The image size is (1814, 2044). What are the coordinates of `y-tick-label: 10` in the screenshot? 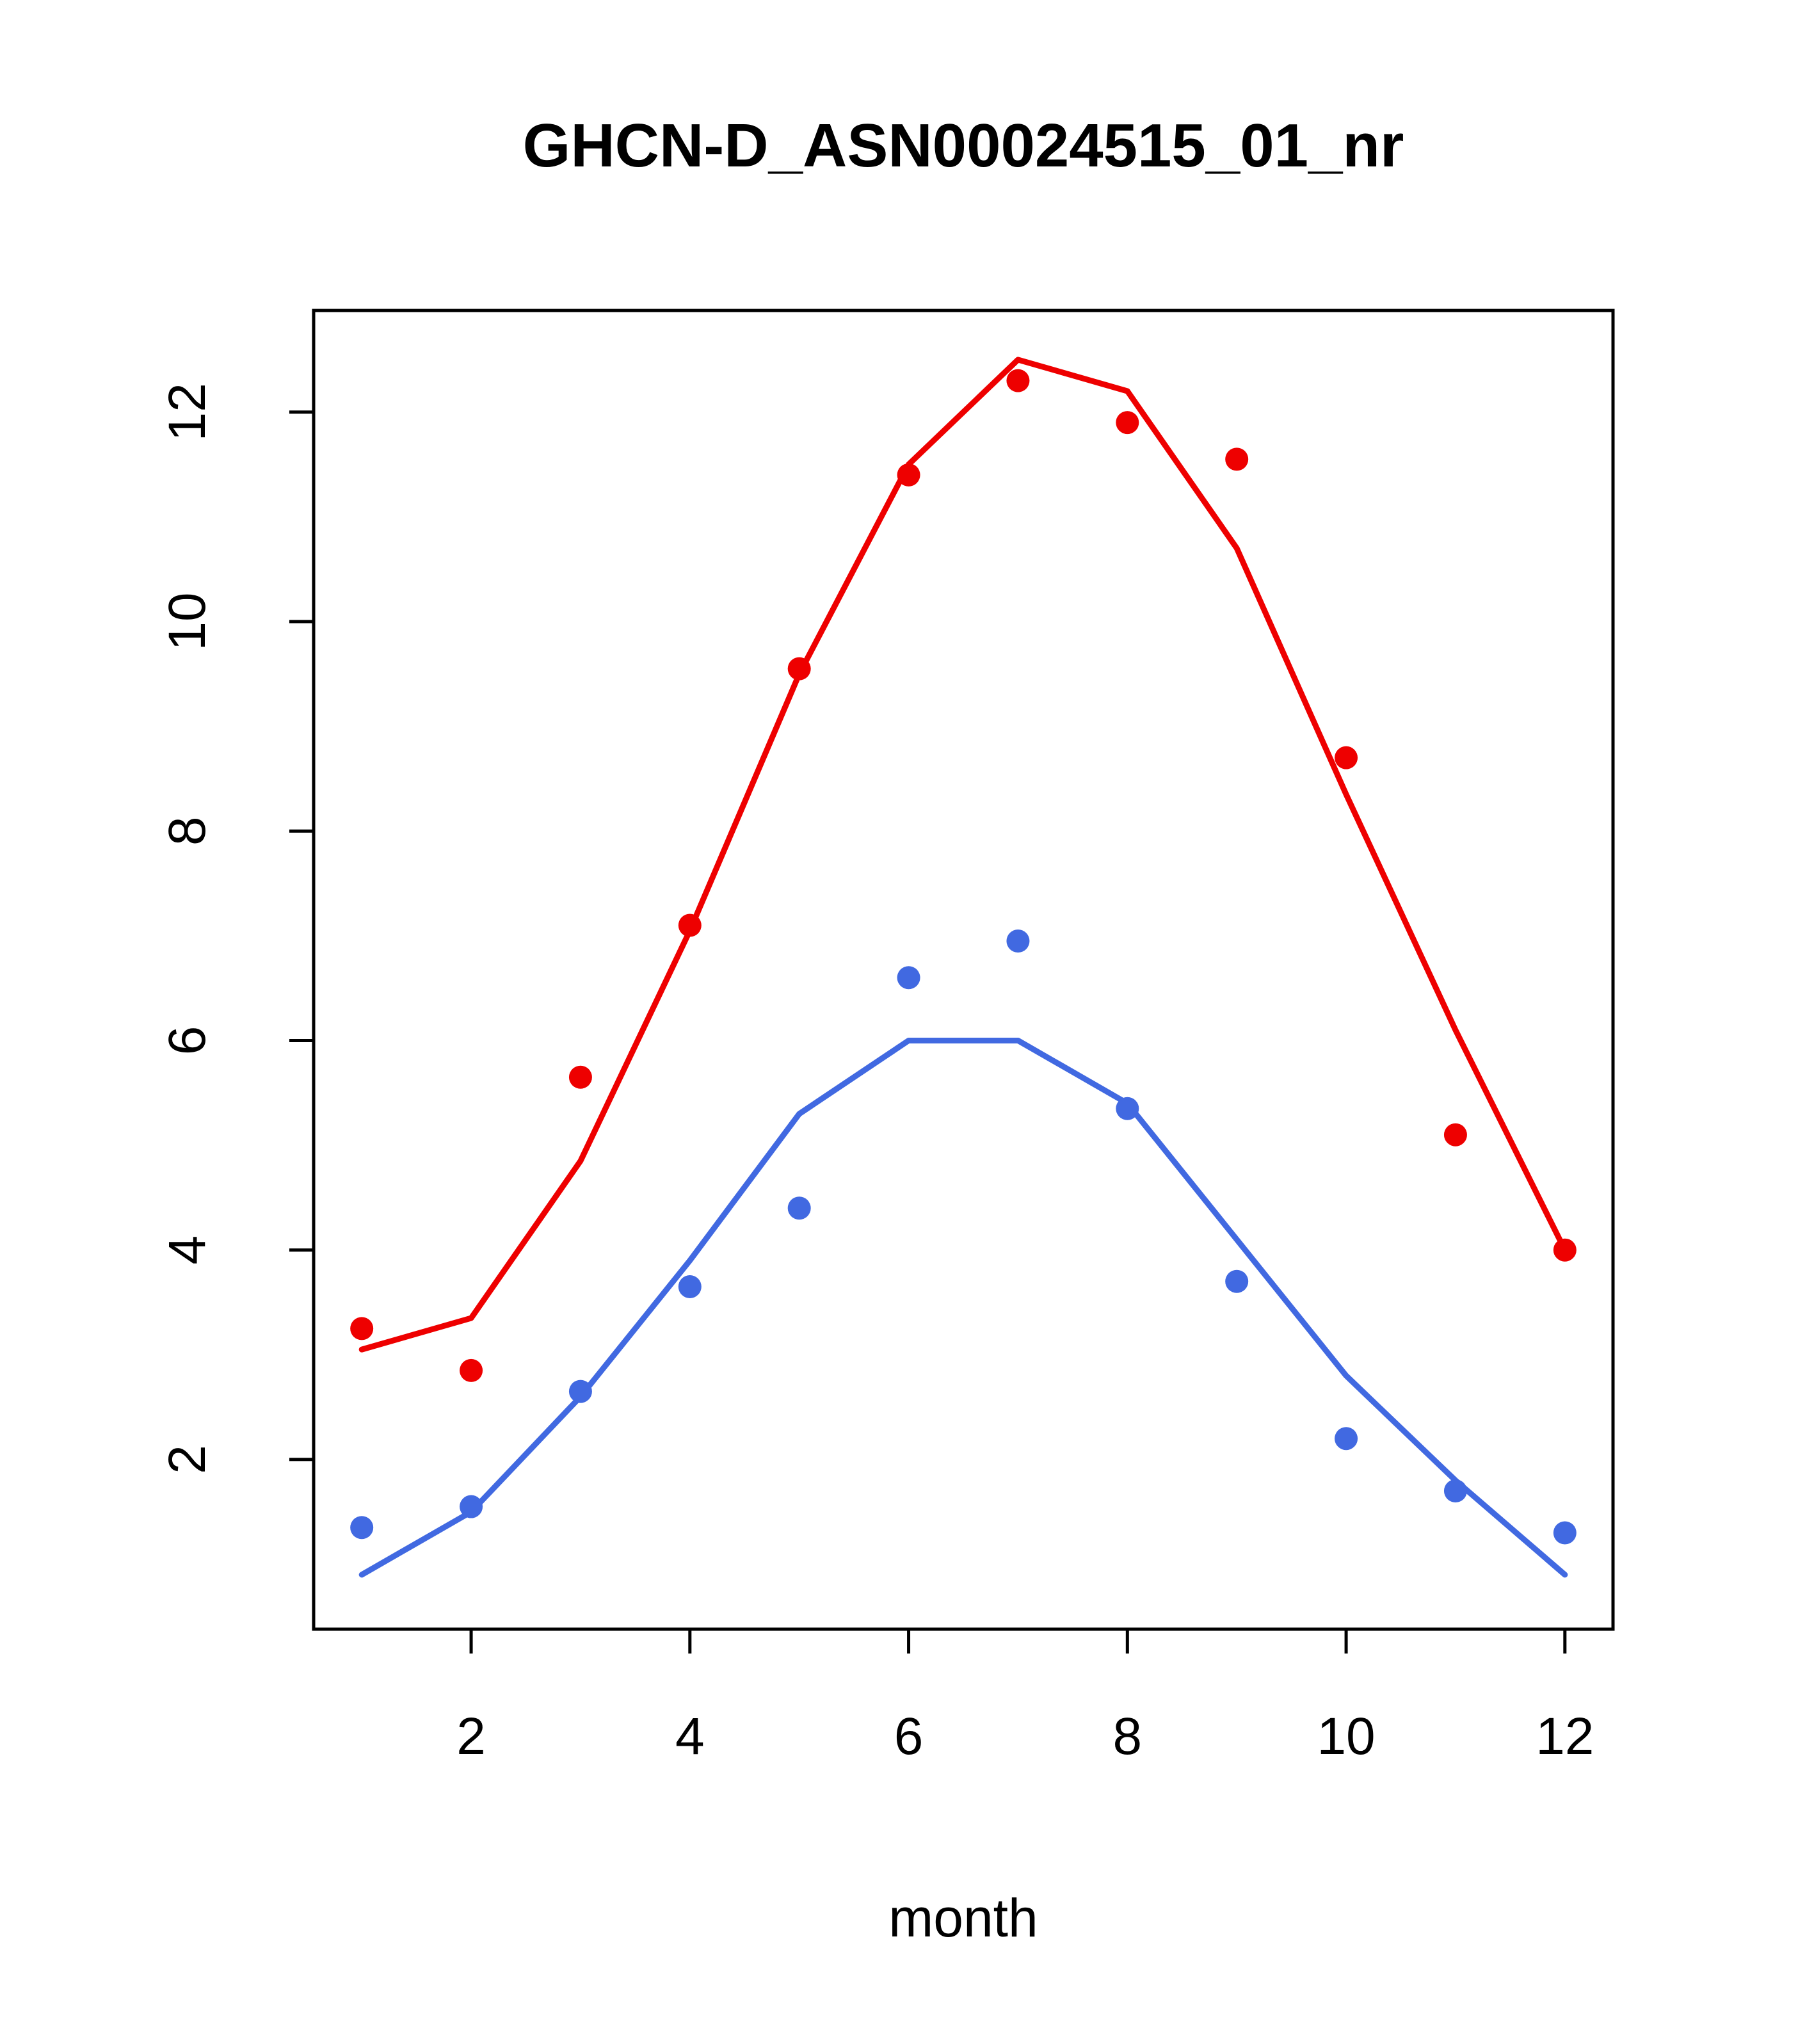 It's located at (187, 621).